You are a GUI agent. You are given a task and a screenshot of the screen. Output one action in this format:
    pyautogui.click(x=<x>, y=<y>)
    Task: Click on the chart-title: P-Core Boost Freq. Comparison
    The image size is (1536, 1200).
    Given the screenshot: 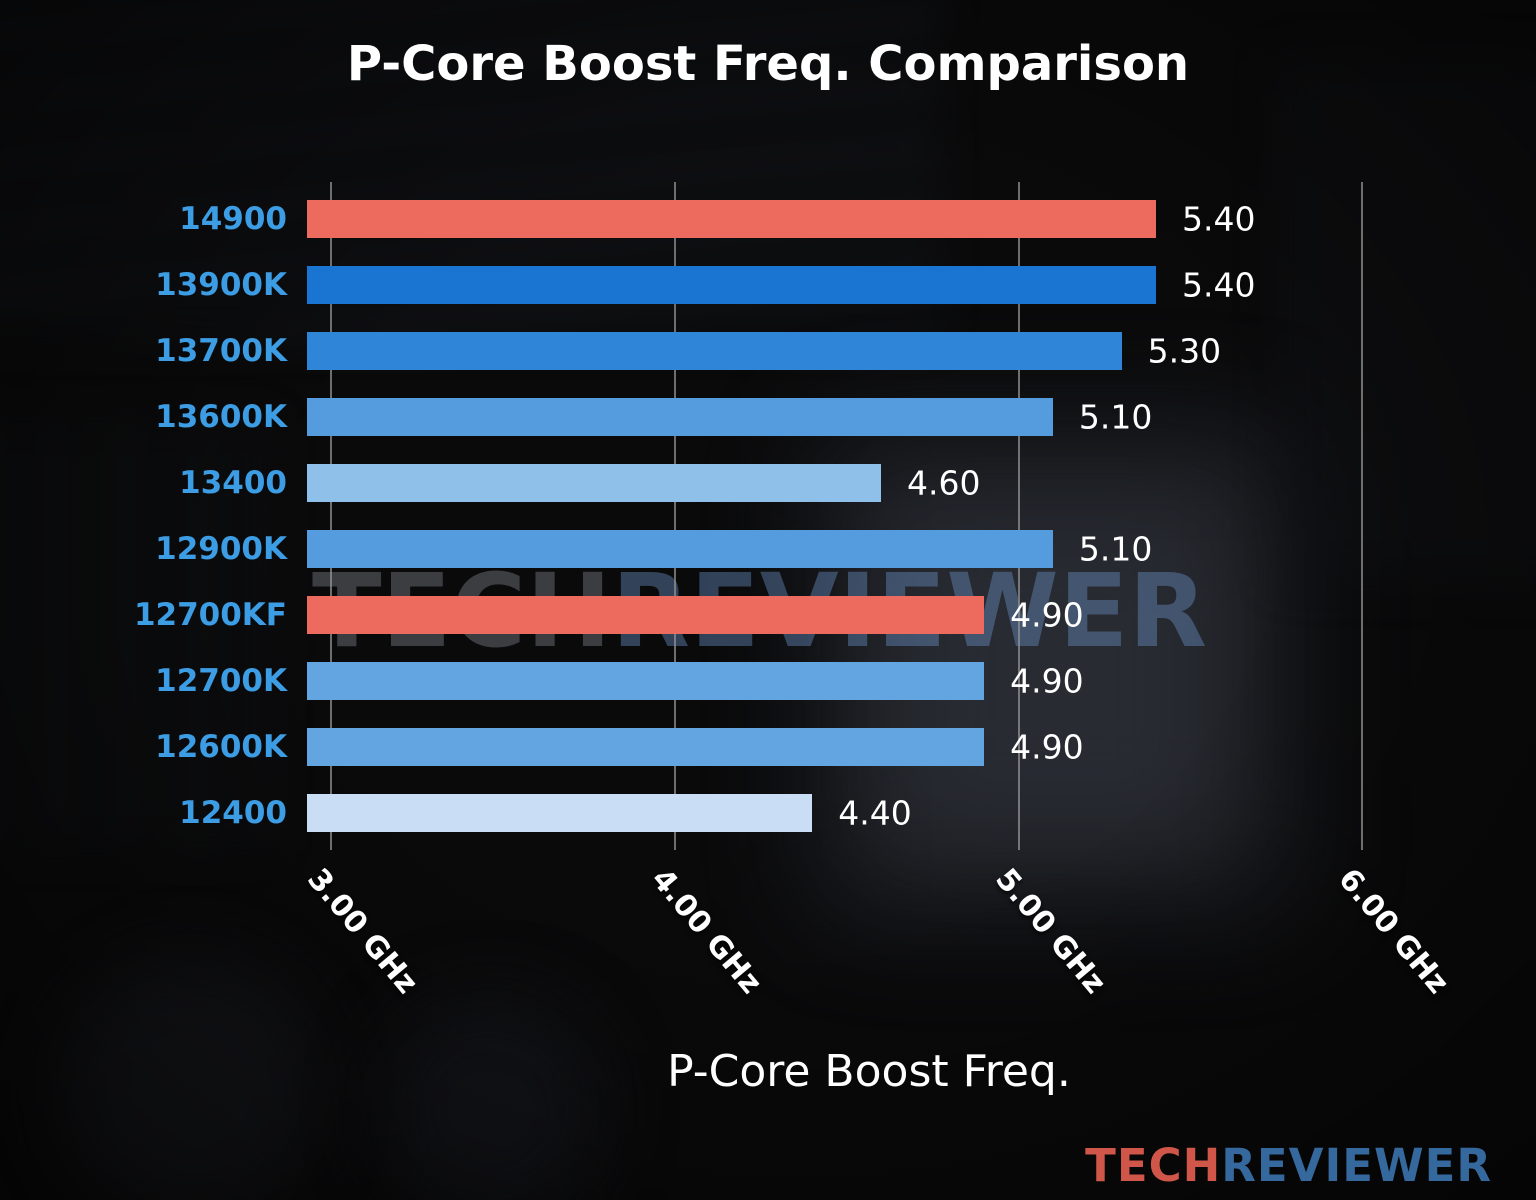 What is the action you would take?
    pyautogui.click(x=768, y=64)
    